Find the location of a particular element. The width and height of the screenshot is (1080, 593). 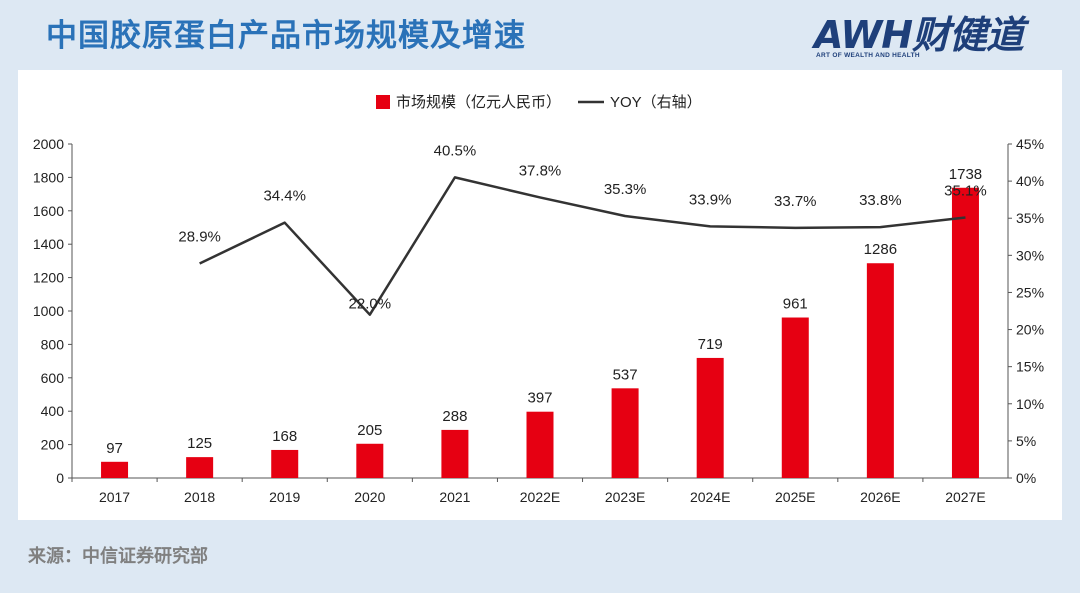

y-right-tick-label: 40% is located at coordinates (1030, 181).